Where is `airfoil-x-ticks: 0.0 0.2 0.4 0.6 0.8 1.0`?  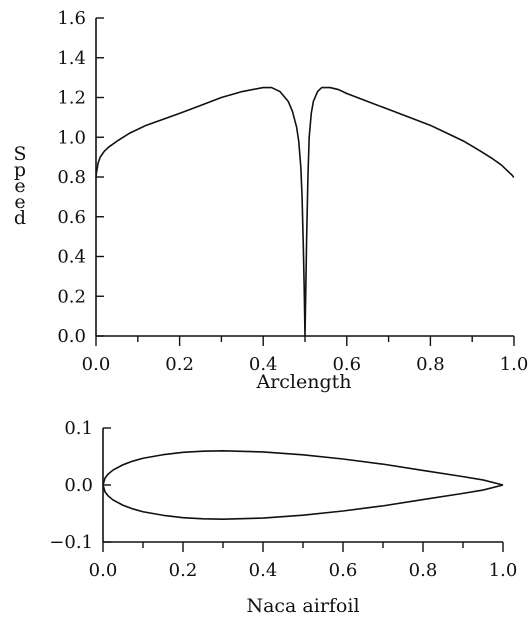 airfoil-x-ticks: 0.0 0.2 0.4 0.6 0.8 1.0 is located at coordinates (303, 561).